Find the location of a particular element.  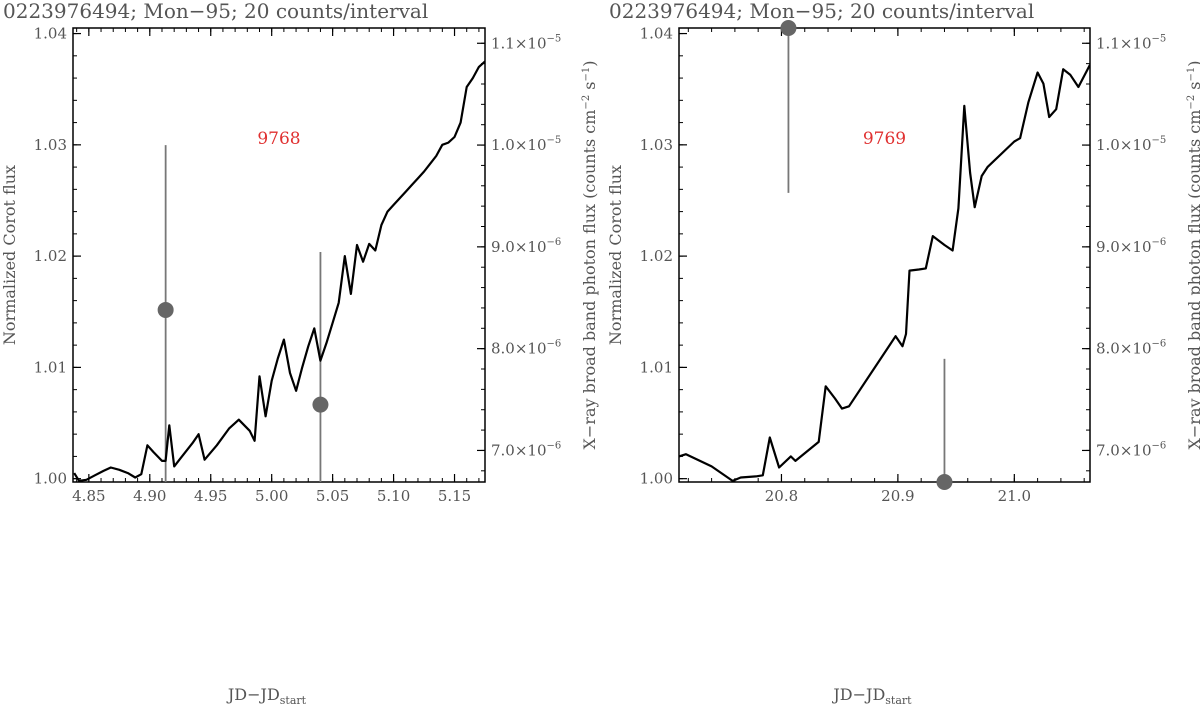

x-tick-label: 4.95 is located at coordinates (210, 496).